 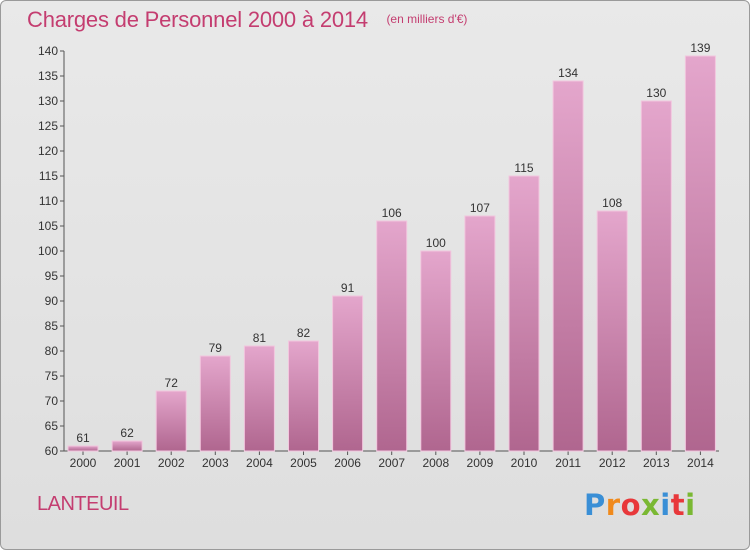 I want to click on x-tick-label: 2013, so click(x=656, y=463).